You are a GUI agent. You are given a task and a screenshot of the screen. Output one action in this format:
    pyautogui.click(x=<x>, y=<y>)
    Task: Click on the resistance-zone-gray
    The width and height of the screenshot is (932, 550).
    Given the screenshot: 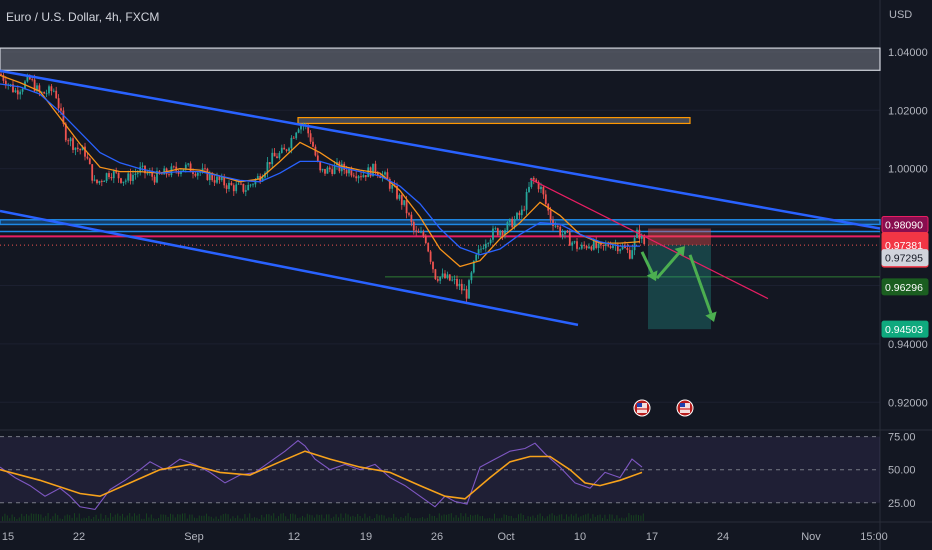 What is the action you would take?
    pyautogui.click(x=440, y=59)
    